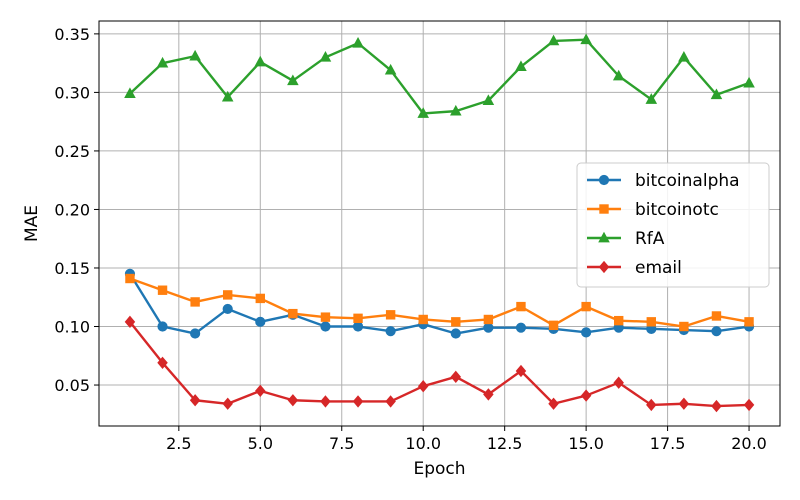 Image resolution: width=800 pixels, height=500 pixels. Describe the element at coordinates (72, 92) in the screenshot. I see `y-tick-label: 0.30` at that location.